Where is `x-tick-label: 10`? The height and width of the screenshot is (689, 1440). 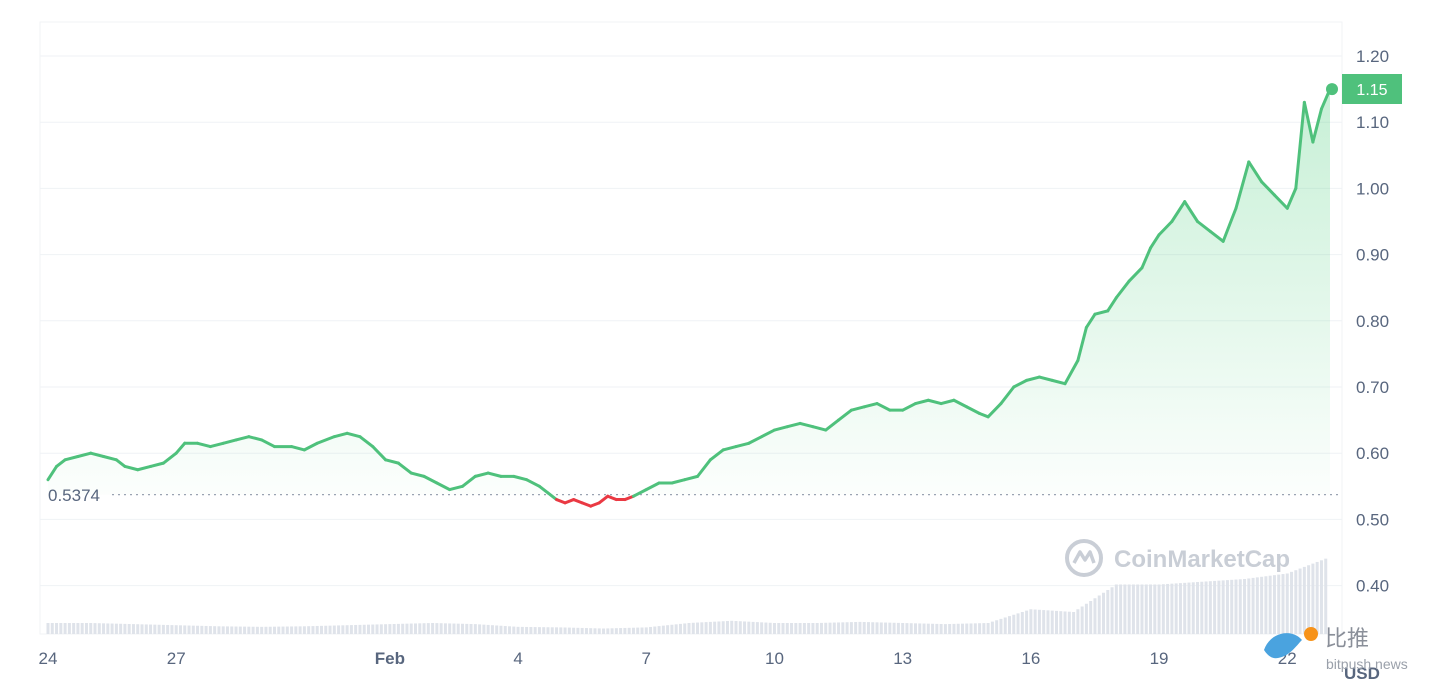
x-tick-label: 10 is located at coordinates (774, 658).